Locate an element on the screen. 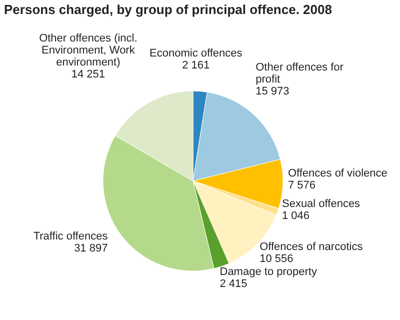 The image size is (400, 320). slice-label: Other offences for profit is located at coordinates (300, 73).